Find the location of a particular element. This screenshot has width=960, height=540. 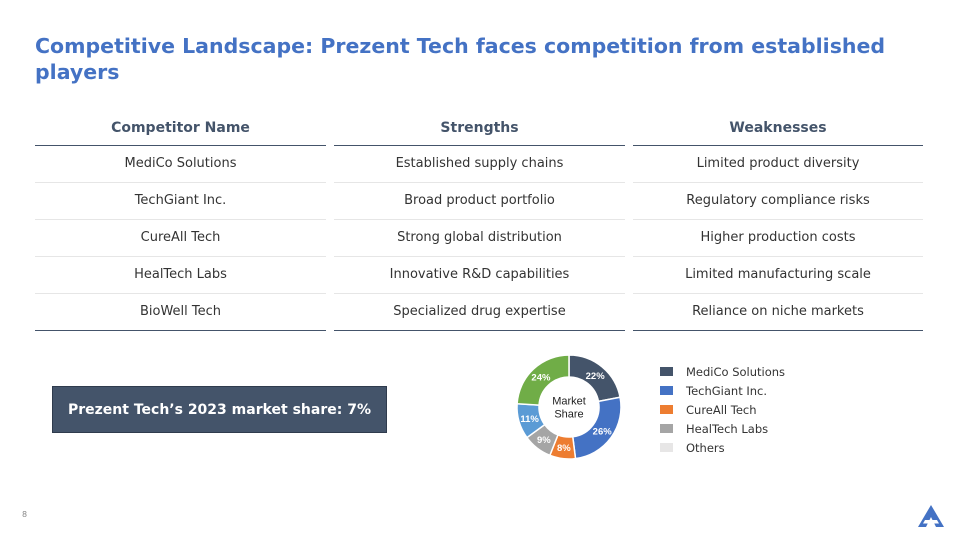

legend-label: HealTech Labs is located at coordinates (727, 428).